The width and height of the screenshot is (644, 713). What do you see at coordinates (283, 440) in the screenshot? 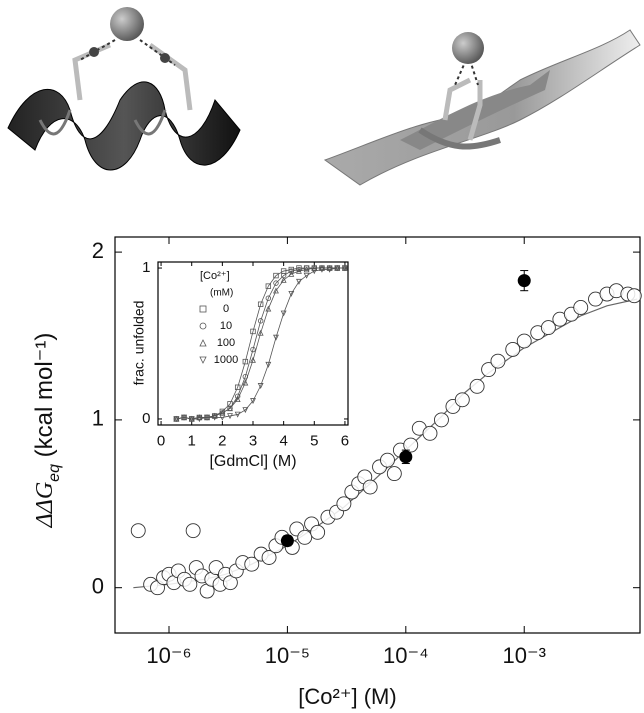
I see `x-tick-label: 4` at bounding box center [283, 440].